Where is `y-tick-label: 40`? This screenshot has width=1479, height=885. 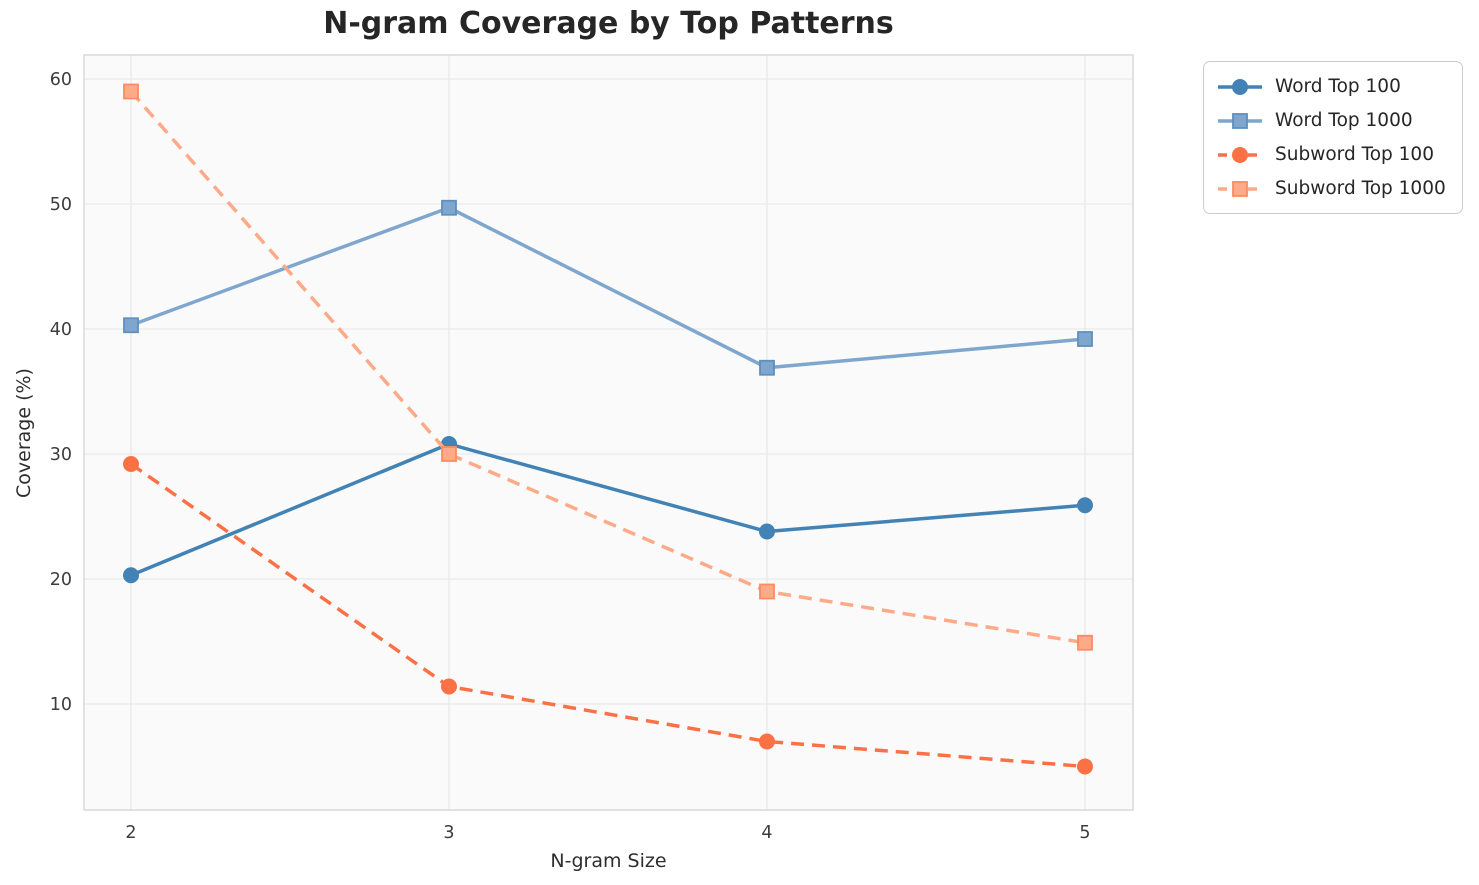
y-tick-label: 40 is located at coordinates (61, 330).